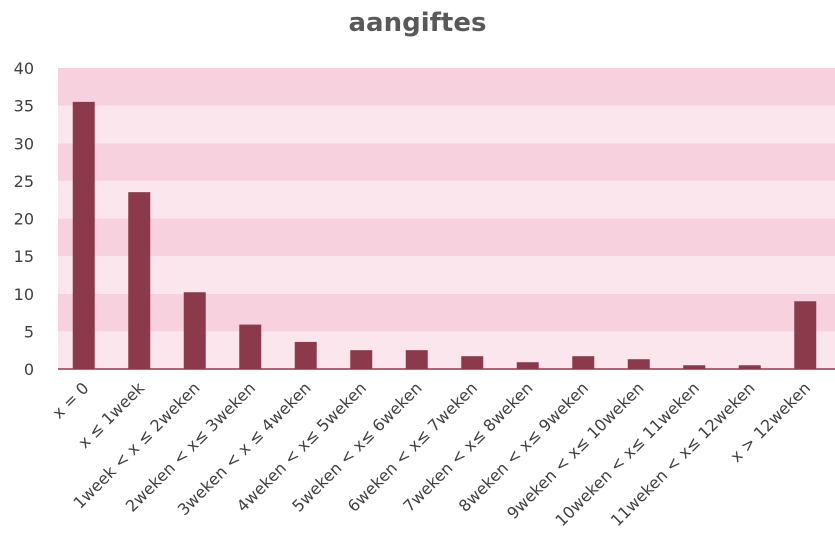  I want to click on y-tick-label: 5, so click(29, 331).